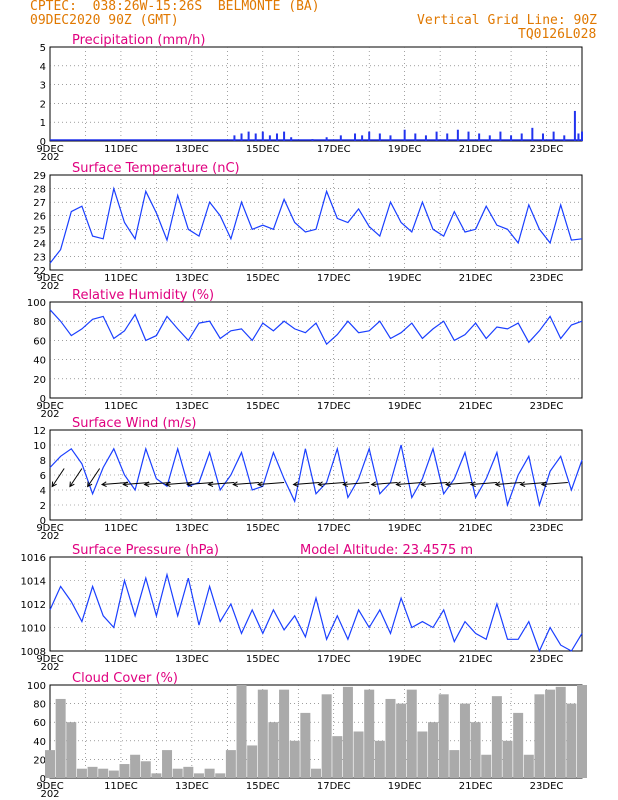  What do you see at coordinates (43, 476) in the screenshot?
I see `y-tick-label: 6` at bounding box center [43, 476].